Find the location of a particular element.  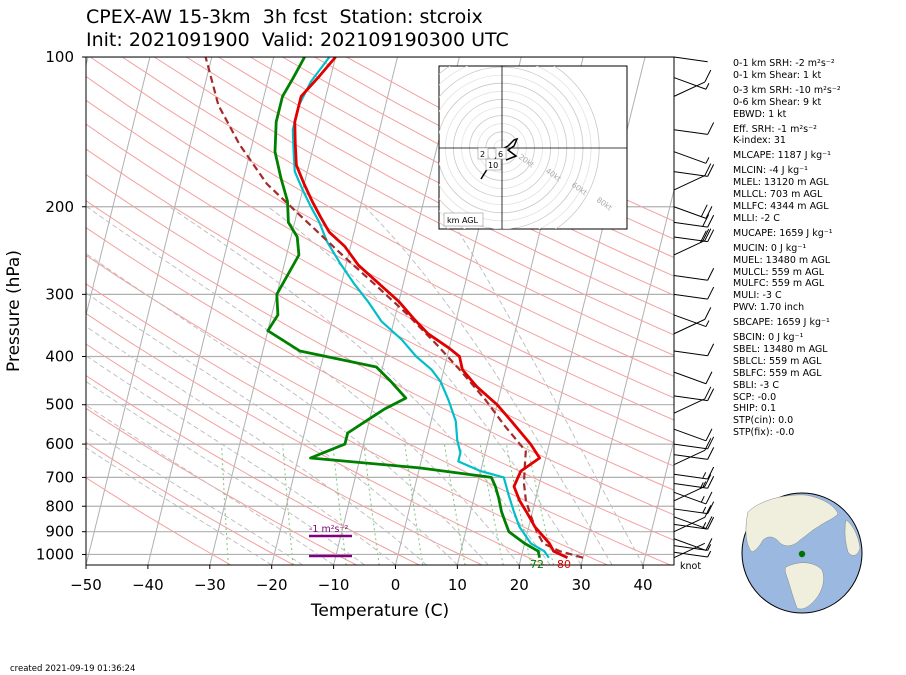

x-tick-2: −30 is located at coordinates (210, 585).